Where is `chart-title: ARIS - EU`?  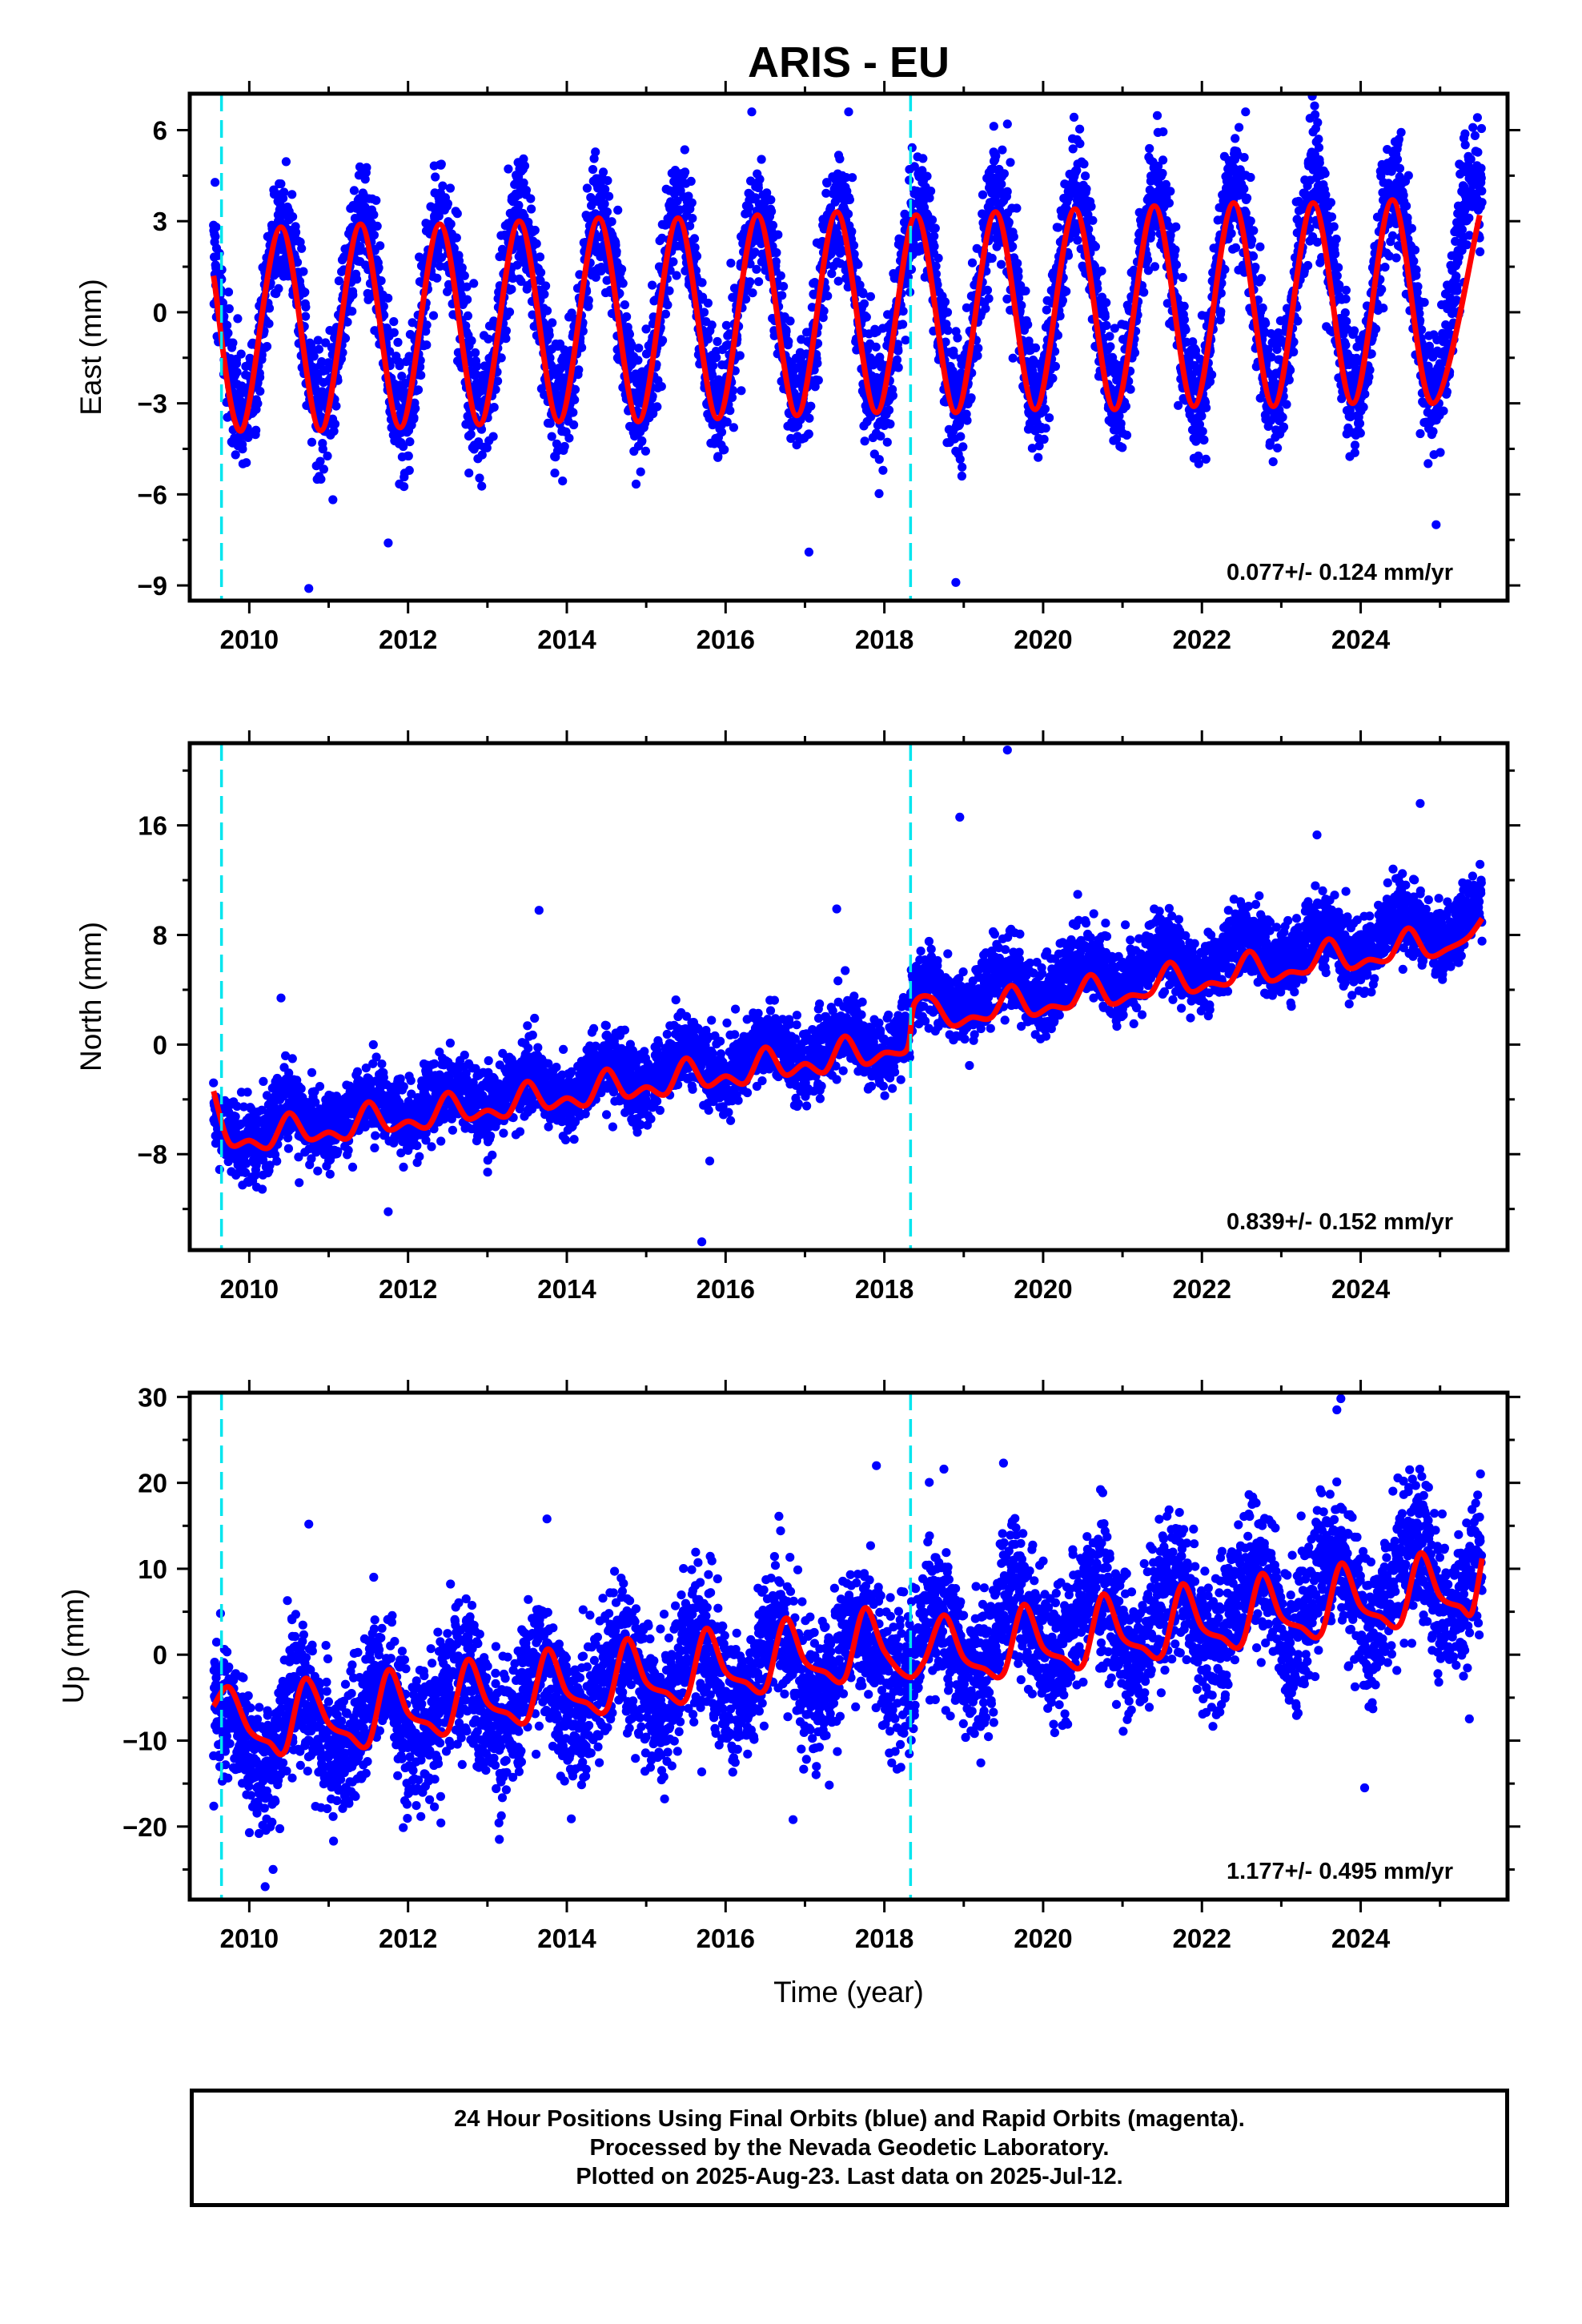
chart-title: ARIS - EU is located at coordinates (849, 62).